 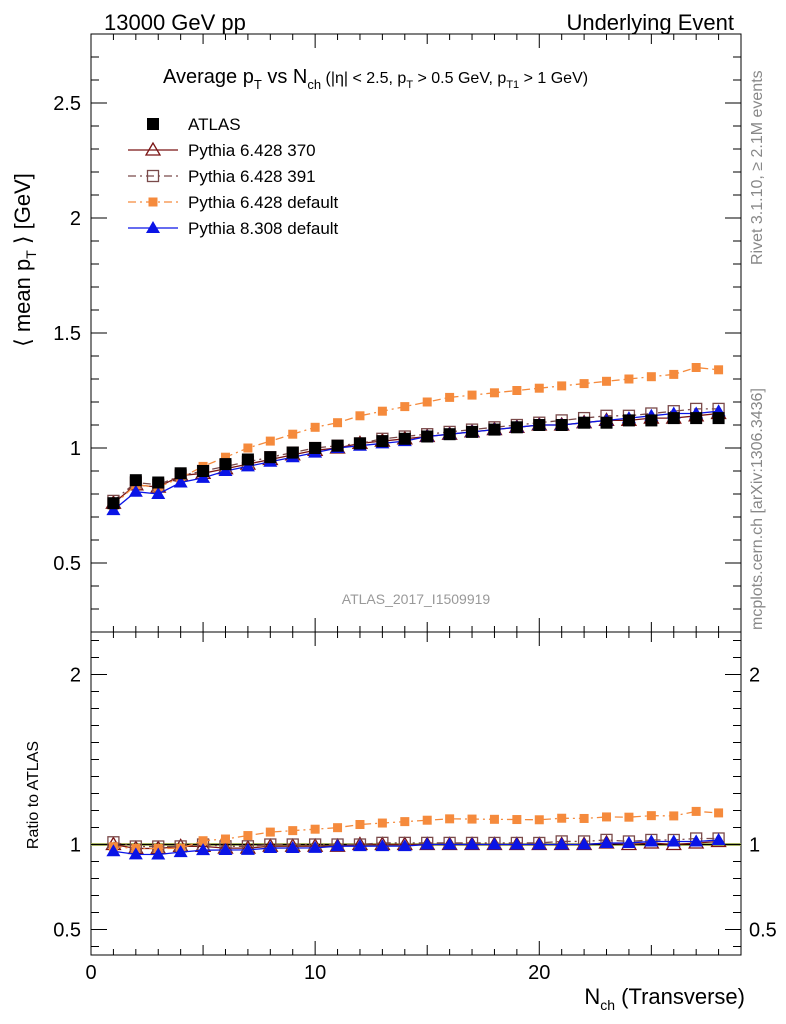 I want to click on main-ylabel-sub: T, so click(x=31, y=254).